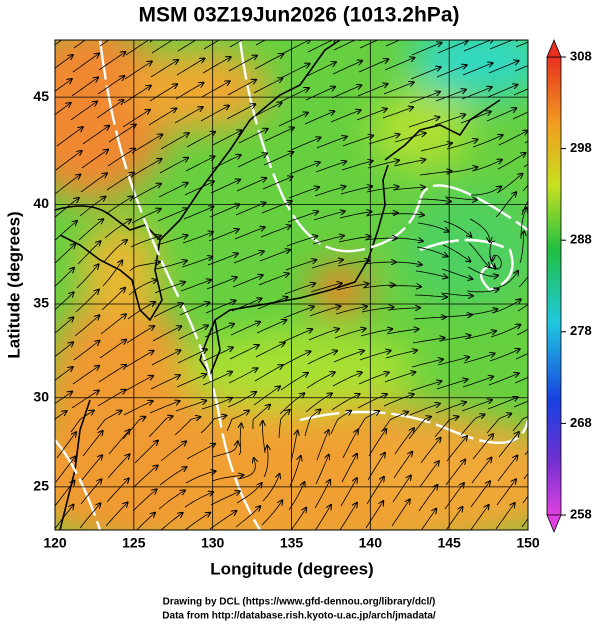 Image resolution: width=599 pixels, height=625 pixels. Describe the element at coordinates (291, 568) in the screenshot. I see `x-axis-label: Longitude (degrees)` at that location.